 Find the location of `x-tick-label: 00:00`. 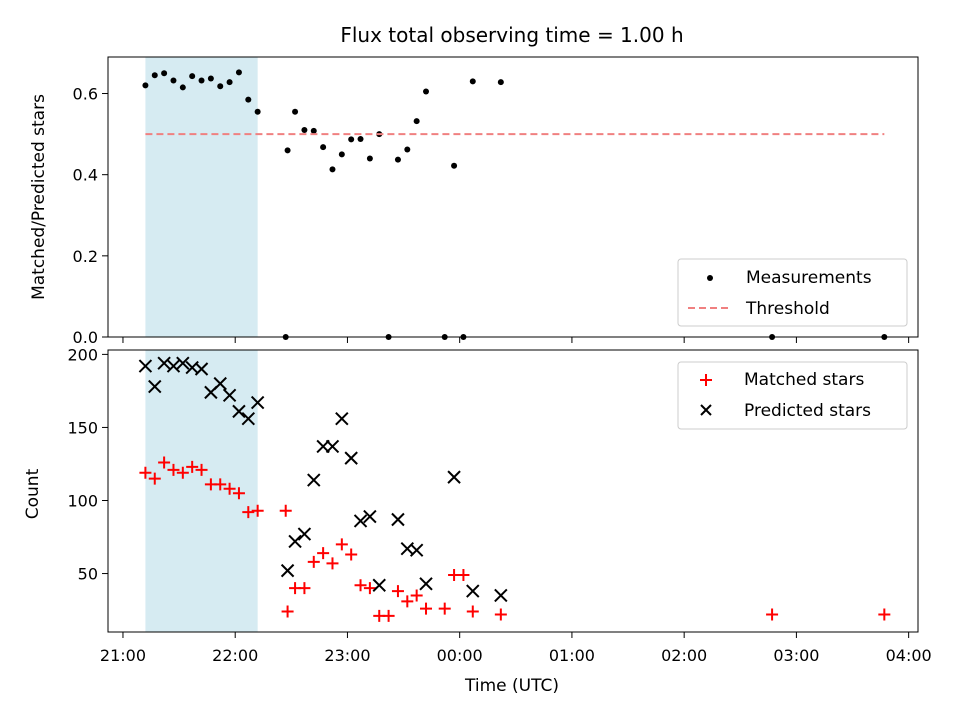

x-tick-label: 00:00 is located at coordinates (460, 655).